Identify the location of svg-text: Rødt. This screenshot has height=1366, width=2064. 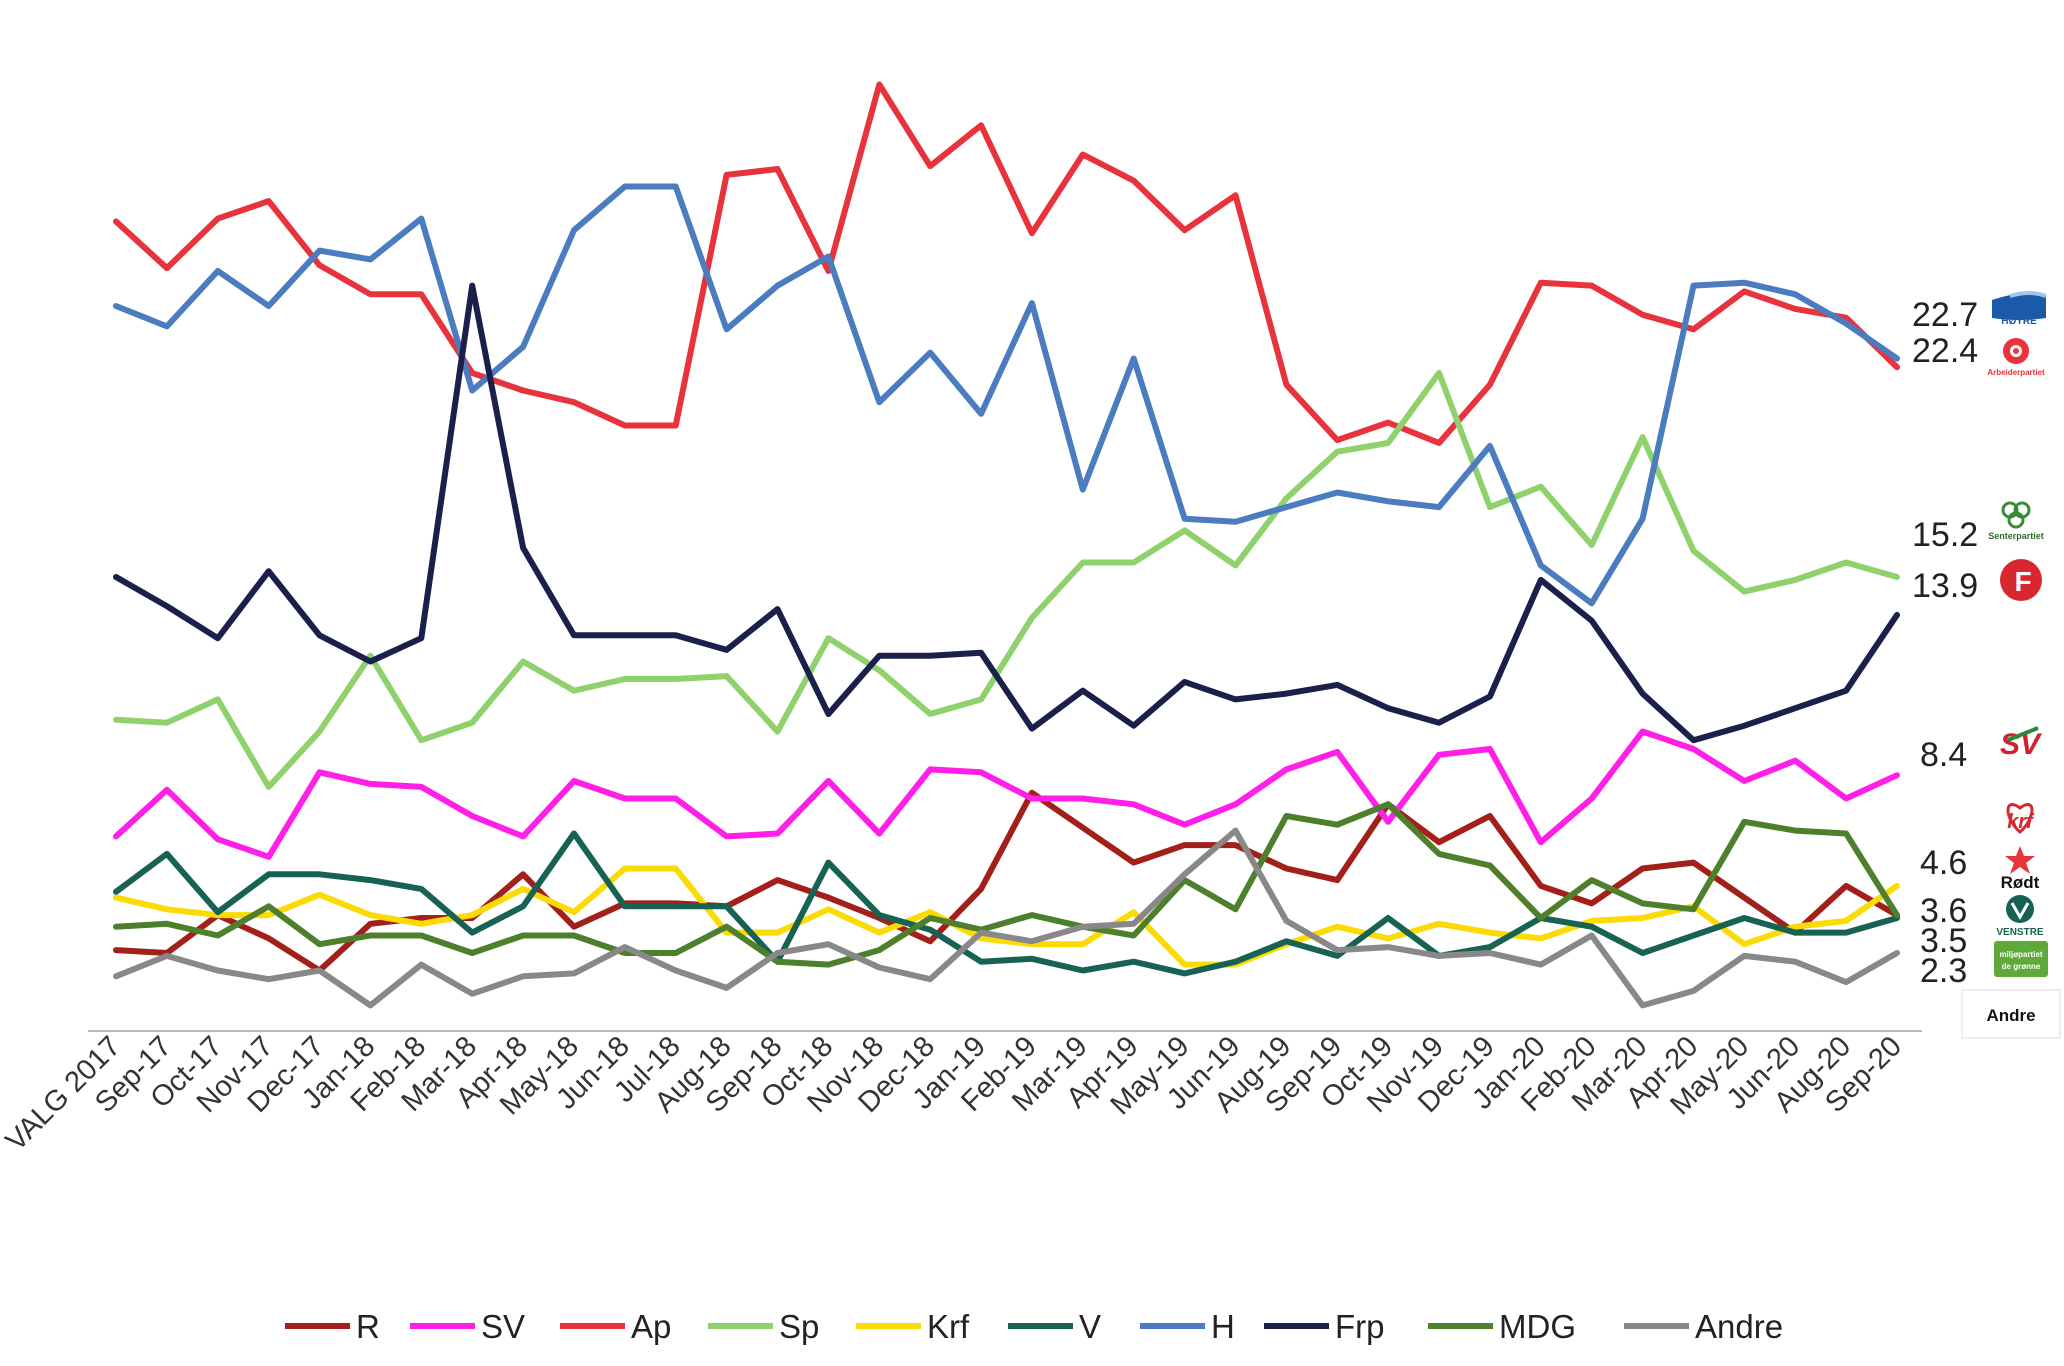
(2020, 882).